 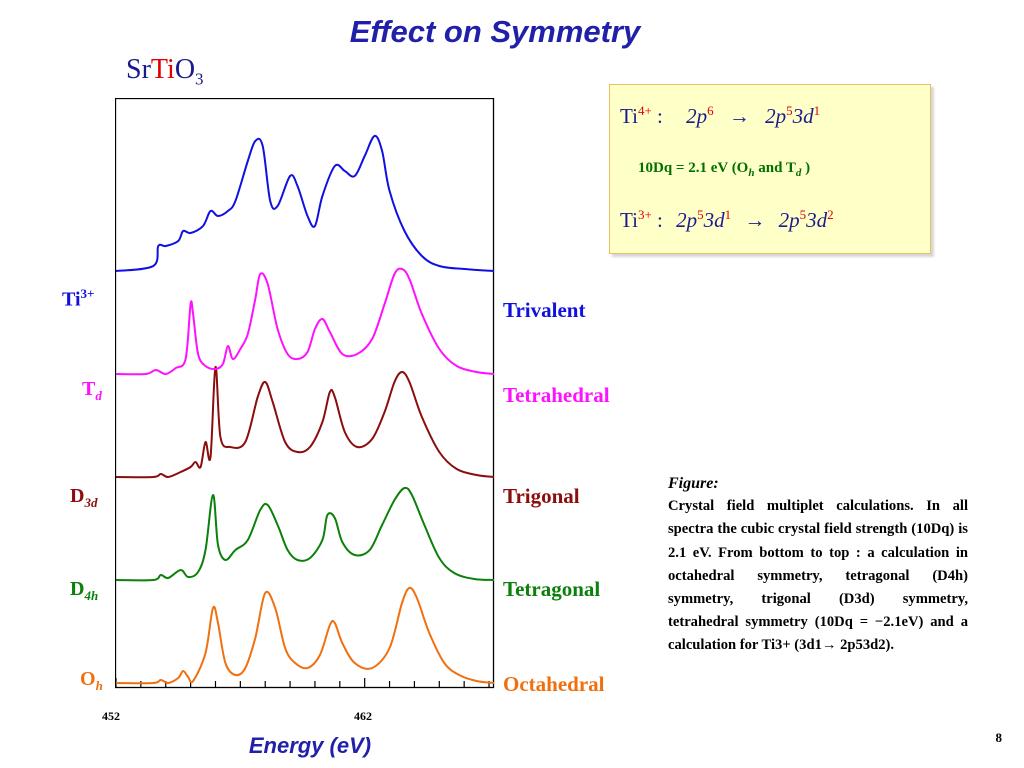 What do you see at coordinates (999, 737) in the screenshot?
I see `page-number: 8` at bounding box center [999, 737].